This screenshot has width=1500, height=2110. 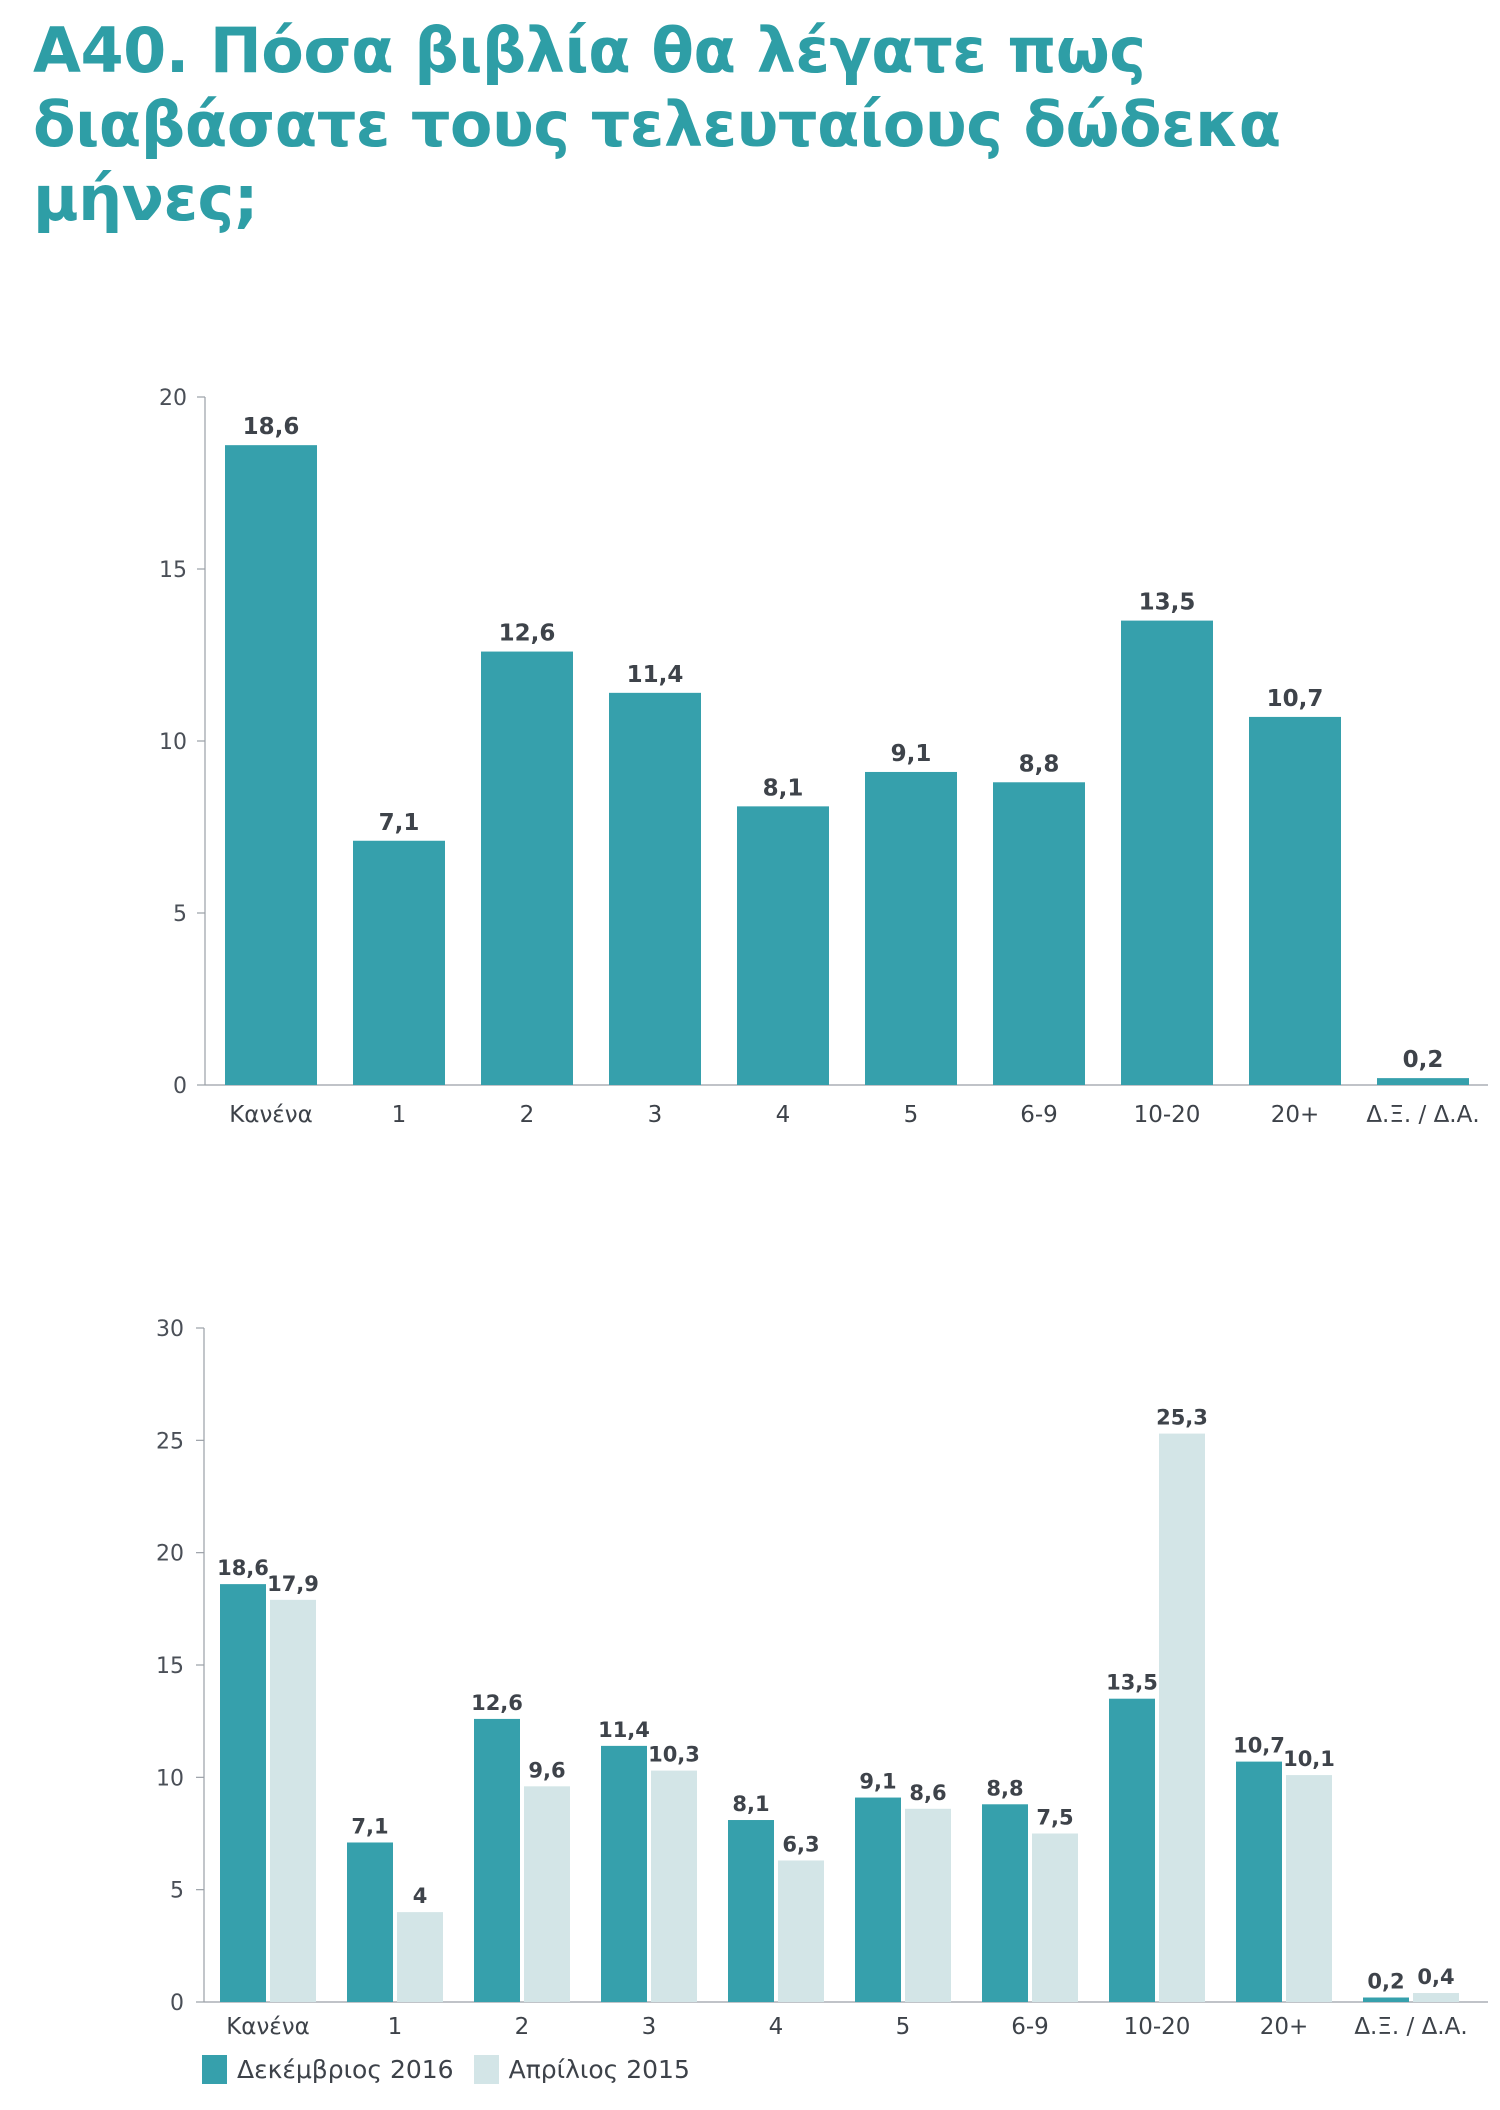 What do you see at coordinates (1182, 1418) in the screenshot?
I see `bar-value-label-apr-2015: 25,3` at bounding box center [1182, 1418].